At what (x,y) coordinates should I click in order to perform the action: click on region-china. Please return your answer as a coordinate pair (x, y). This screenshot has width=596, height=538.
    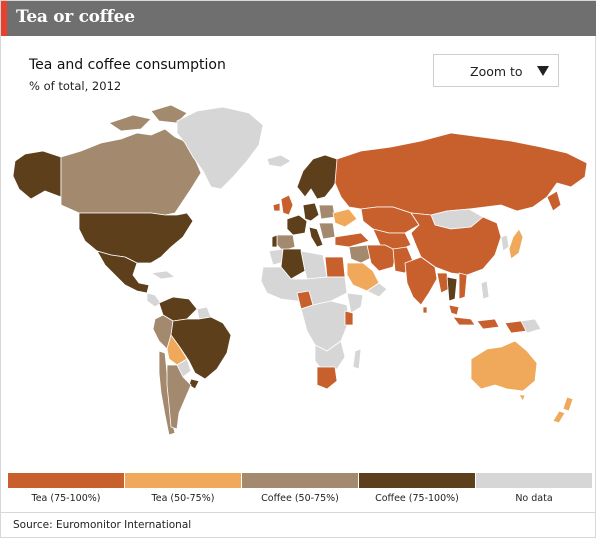
    Looking at the image, I should click on (456, 244).